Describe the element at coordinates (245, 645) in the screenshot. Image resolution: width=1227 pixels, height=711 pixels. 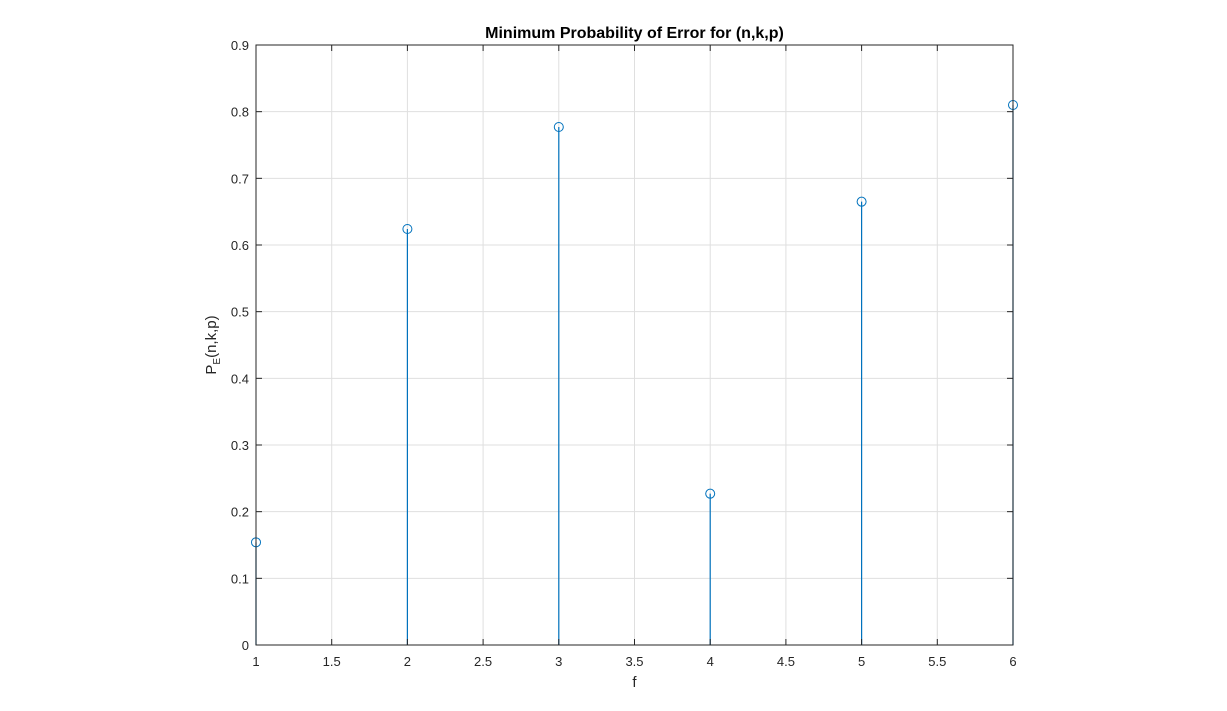
I see `y-tick-label: 0` at that location.